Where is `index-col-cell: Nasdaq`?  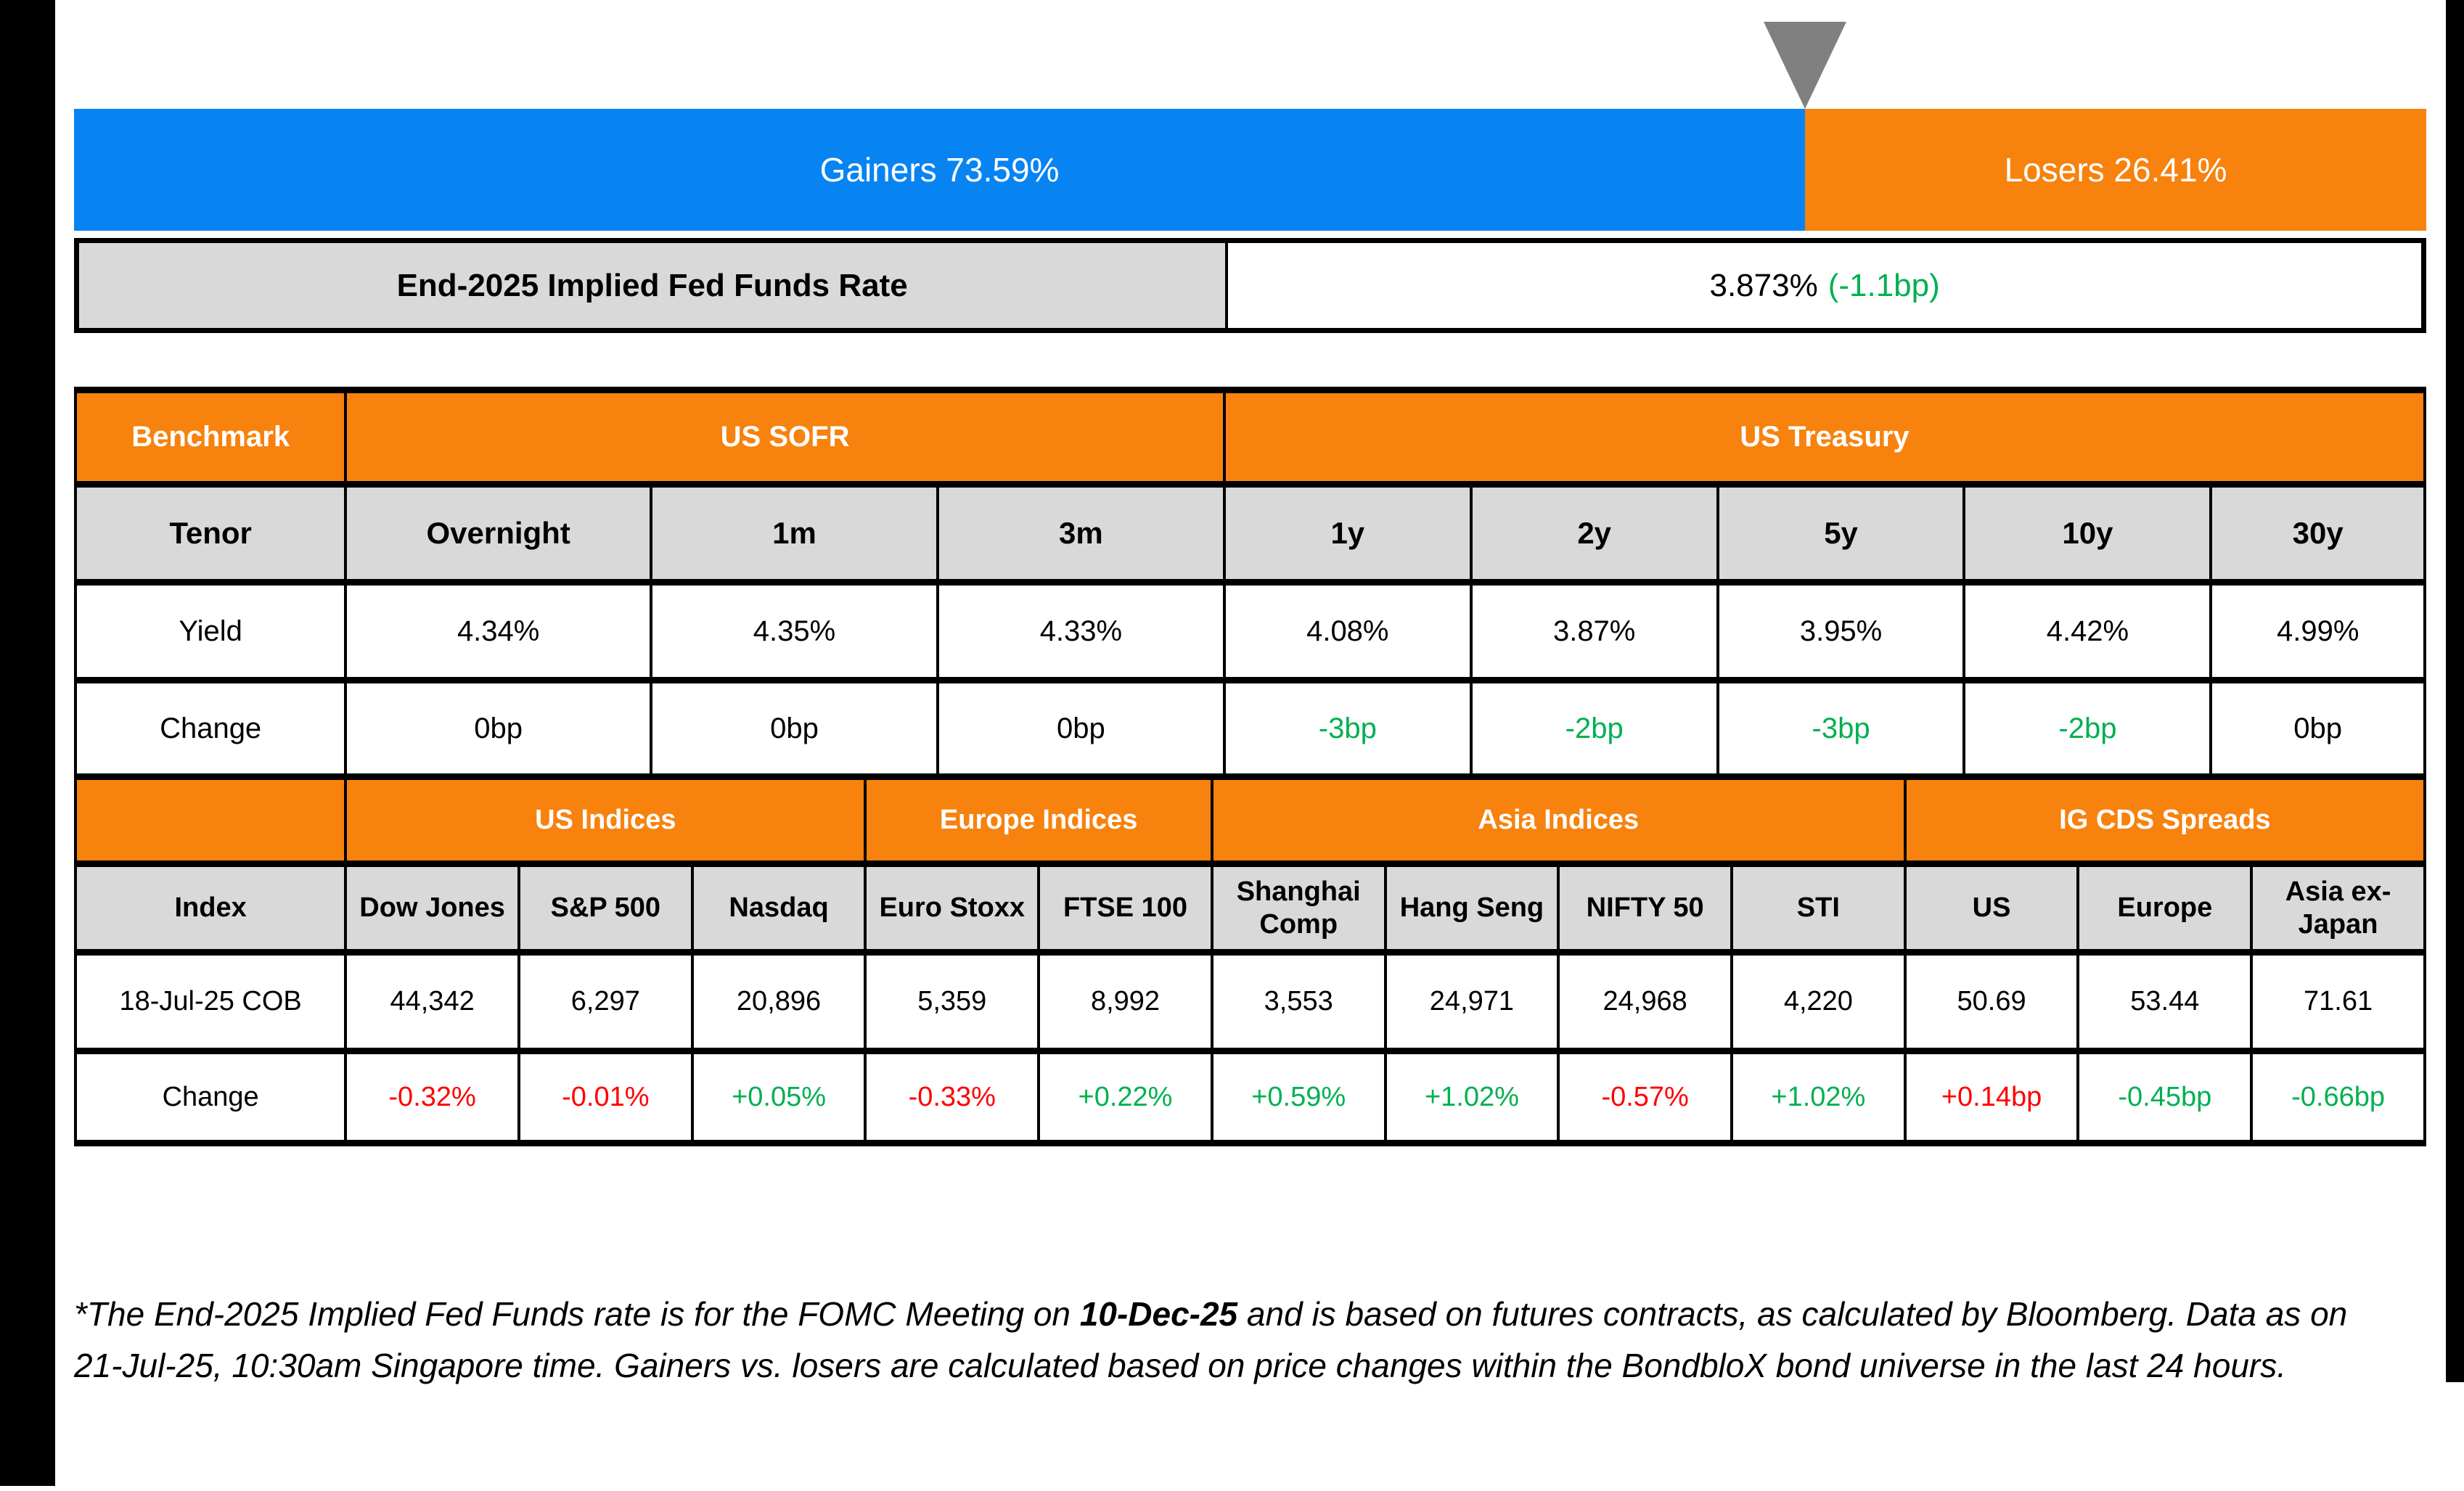 index-col-cell: Nasdaq is located at coordinates (778, 908).